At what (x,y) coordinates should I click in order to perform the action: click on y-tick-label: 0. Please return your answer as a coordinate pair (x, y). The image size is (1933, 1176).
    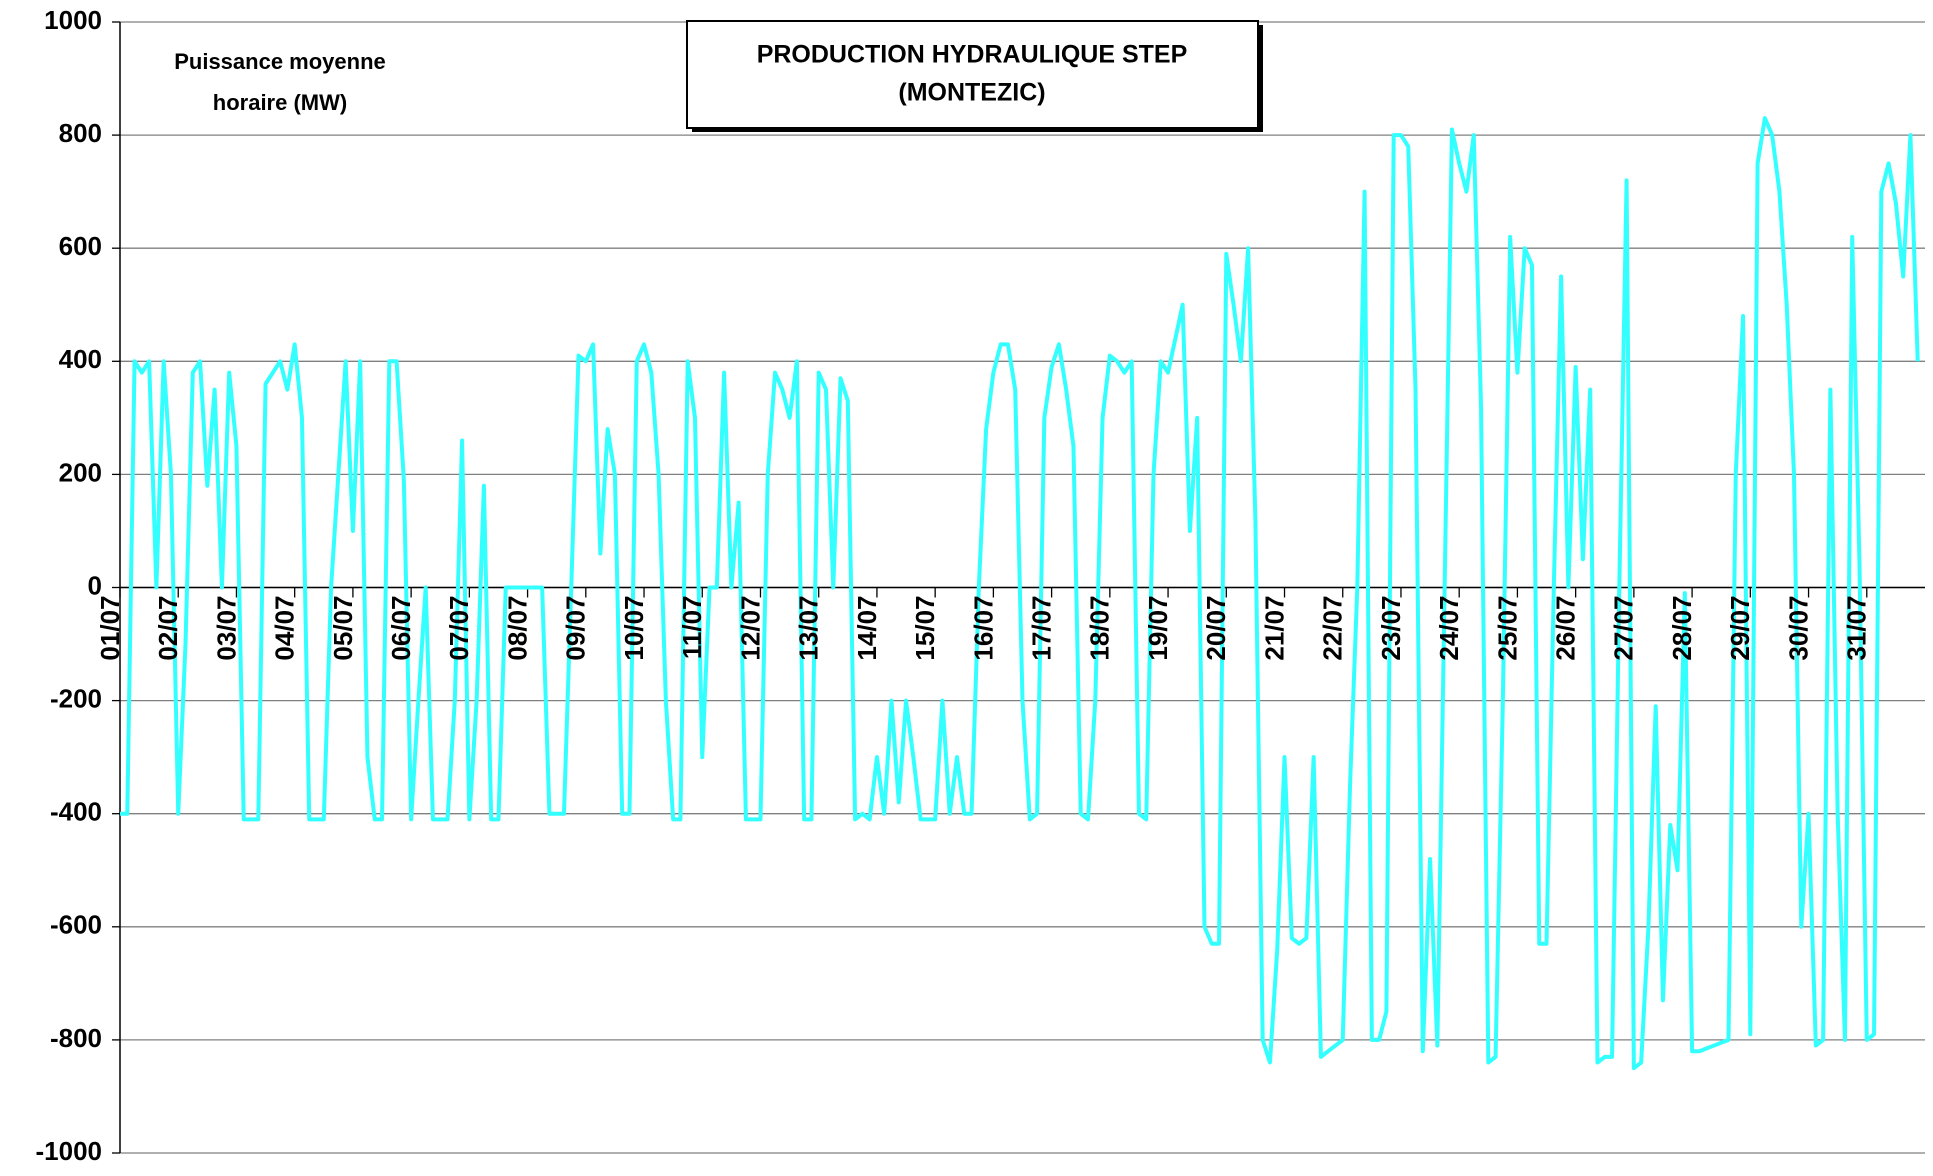
    Looking at the image, I should click on (95, 585).